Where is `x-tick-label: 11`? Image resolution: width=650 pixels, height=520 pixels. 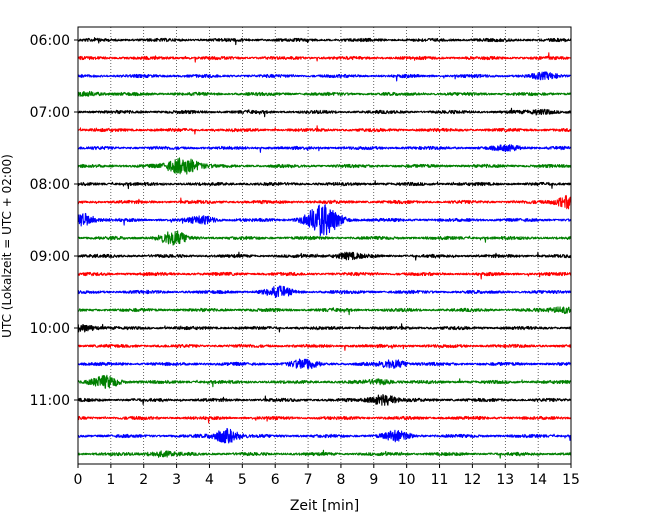
x-tick-label: 11 is located at coordinates (440, 480).